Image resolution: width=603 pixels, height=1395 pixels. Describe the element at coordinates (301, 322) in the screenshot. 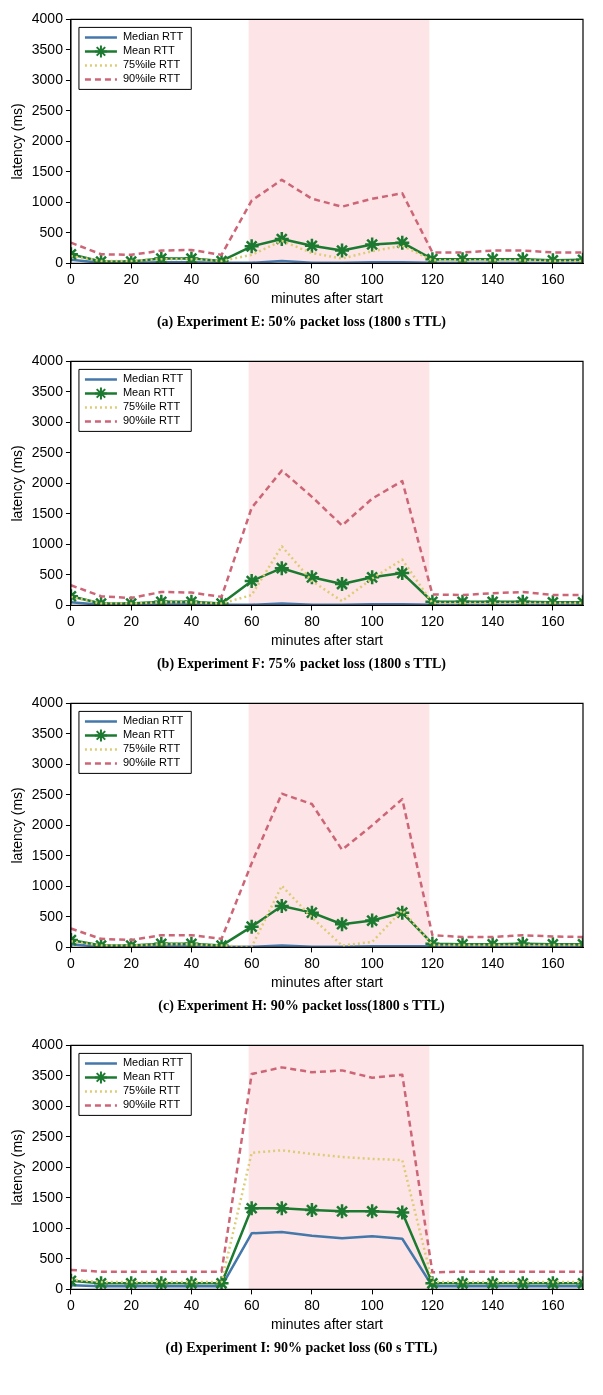

I see `text: (a) Experiment E: 50% packet loss (1800 s TTL)` at that location.